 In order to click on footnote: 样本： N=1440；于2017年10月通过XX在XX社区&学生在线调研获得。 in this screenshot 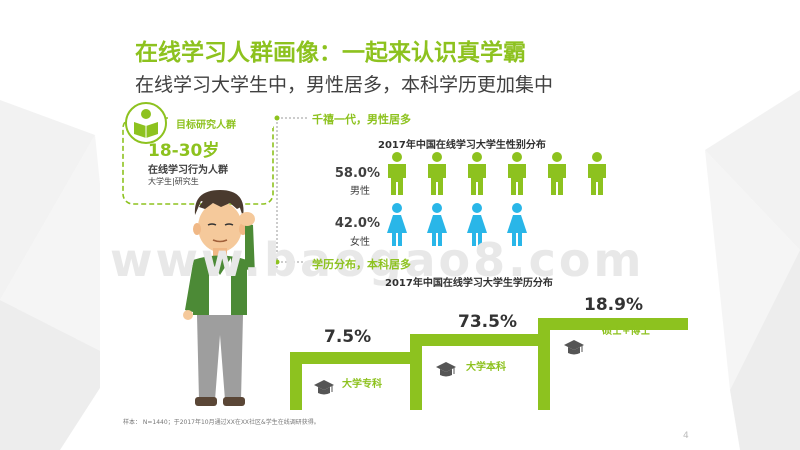, I will do `click(221, 422)`.